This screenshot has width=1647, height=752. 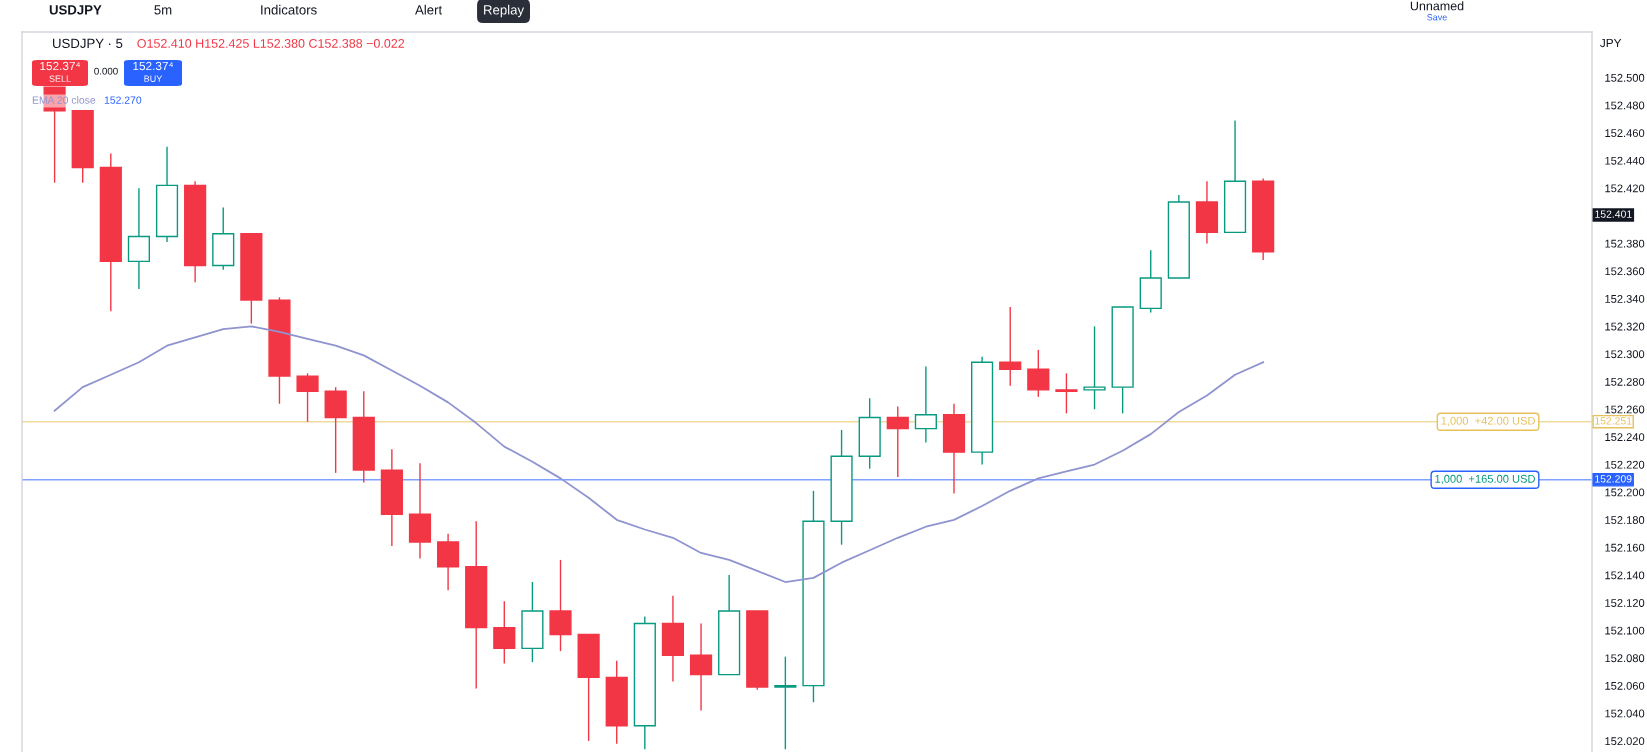 I want to click on annotation: SELL, so click(x=60, y=78).